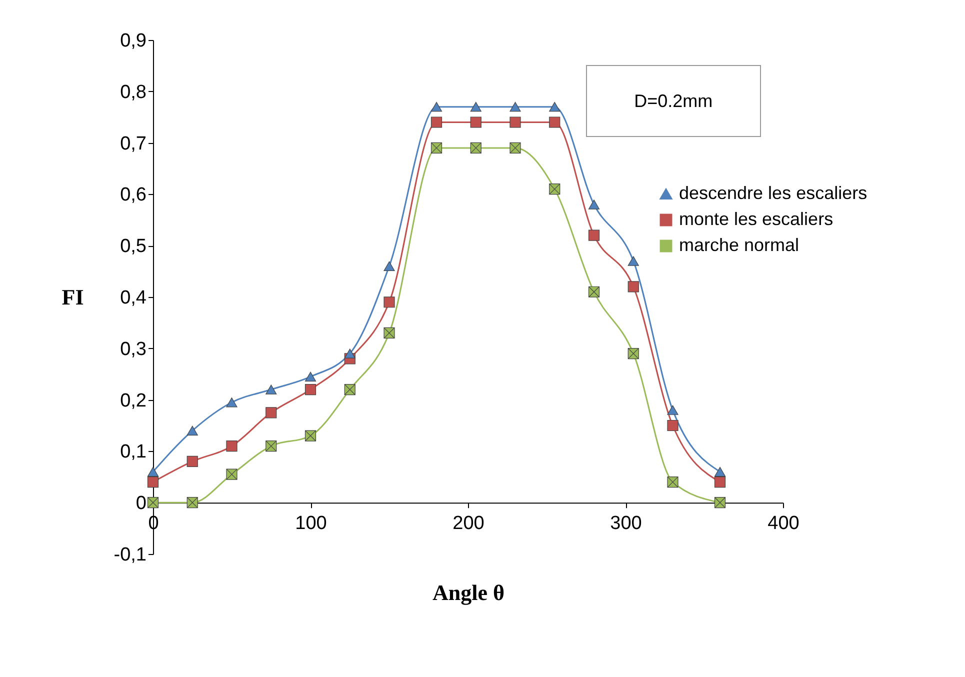 The height and width of the screenshot is (677, 965). What do you see at coordinates (468, 593) in the screenshot?
I see `x-axis-title: Angle θ` at bounding box center [468, 593].